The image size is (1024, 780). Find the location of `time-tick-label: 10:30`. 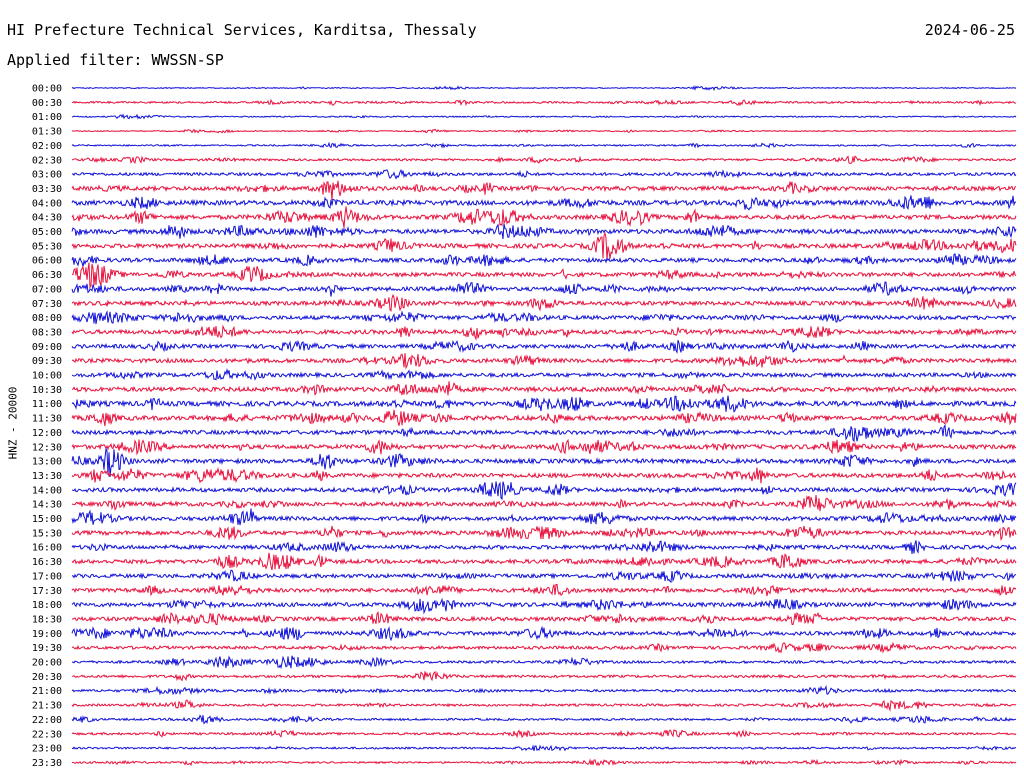

time-tick-label: 10:30 is located at coordinates (47, 390).